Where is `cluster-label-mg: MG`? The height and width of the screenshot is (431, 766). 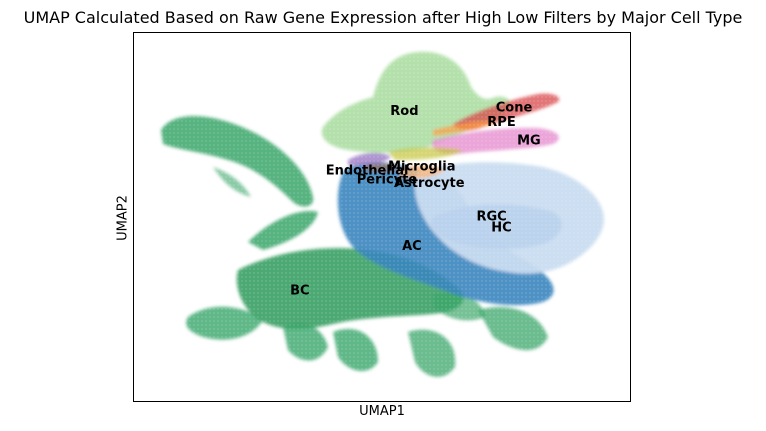
cluster-label-mg: MG is located at coordinates (529, 141).